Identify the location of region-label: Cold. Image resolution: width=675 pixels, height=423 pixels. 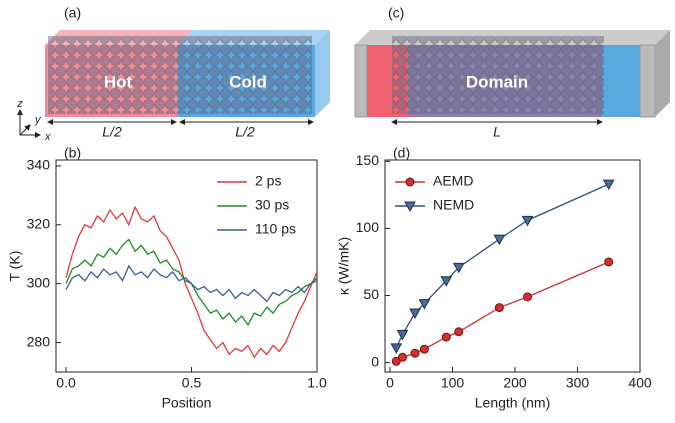
(248, 81).